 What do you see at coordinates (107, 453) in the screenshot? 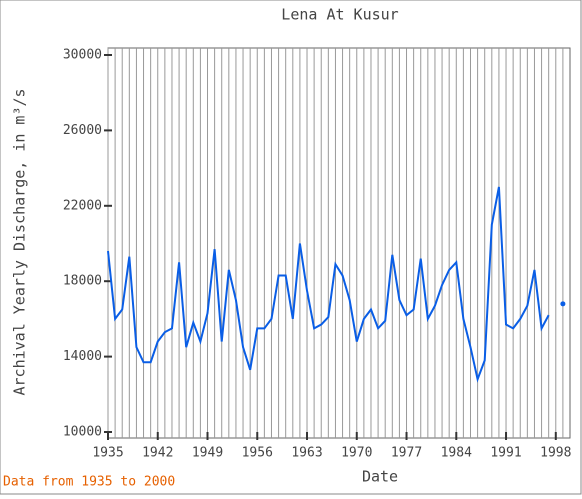
I see `x-tick-label: 1935` at bounding box center [107, 453].